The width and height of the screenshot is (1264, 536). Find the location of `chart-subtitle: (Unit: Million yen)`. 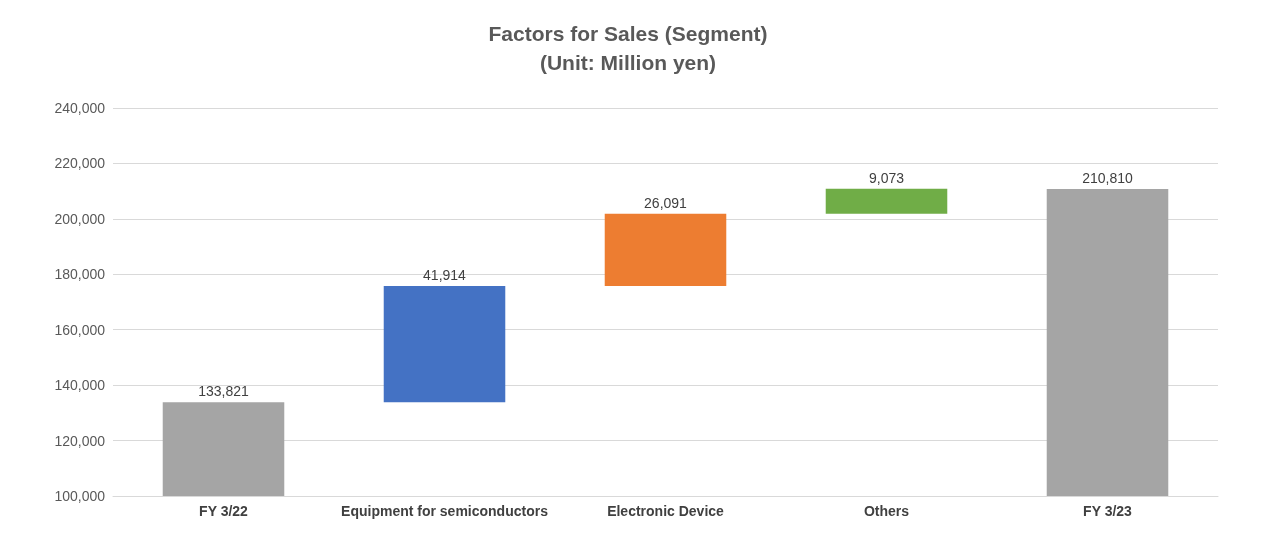

chart-subtitle: (Unit: Million yen) is located at coordinates (628, 62).